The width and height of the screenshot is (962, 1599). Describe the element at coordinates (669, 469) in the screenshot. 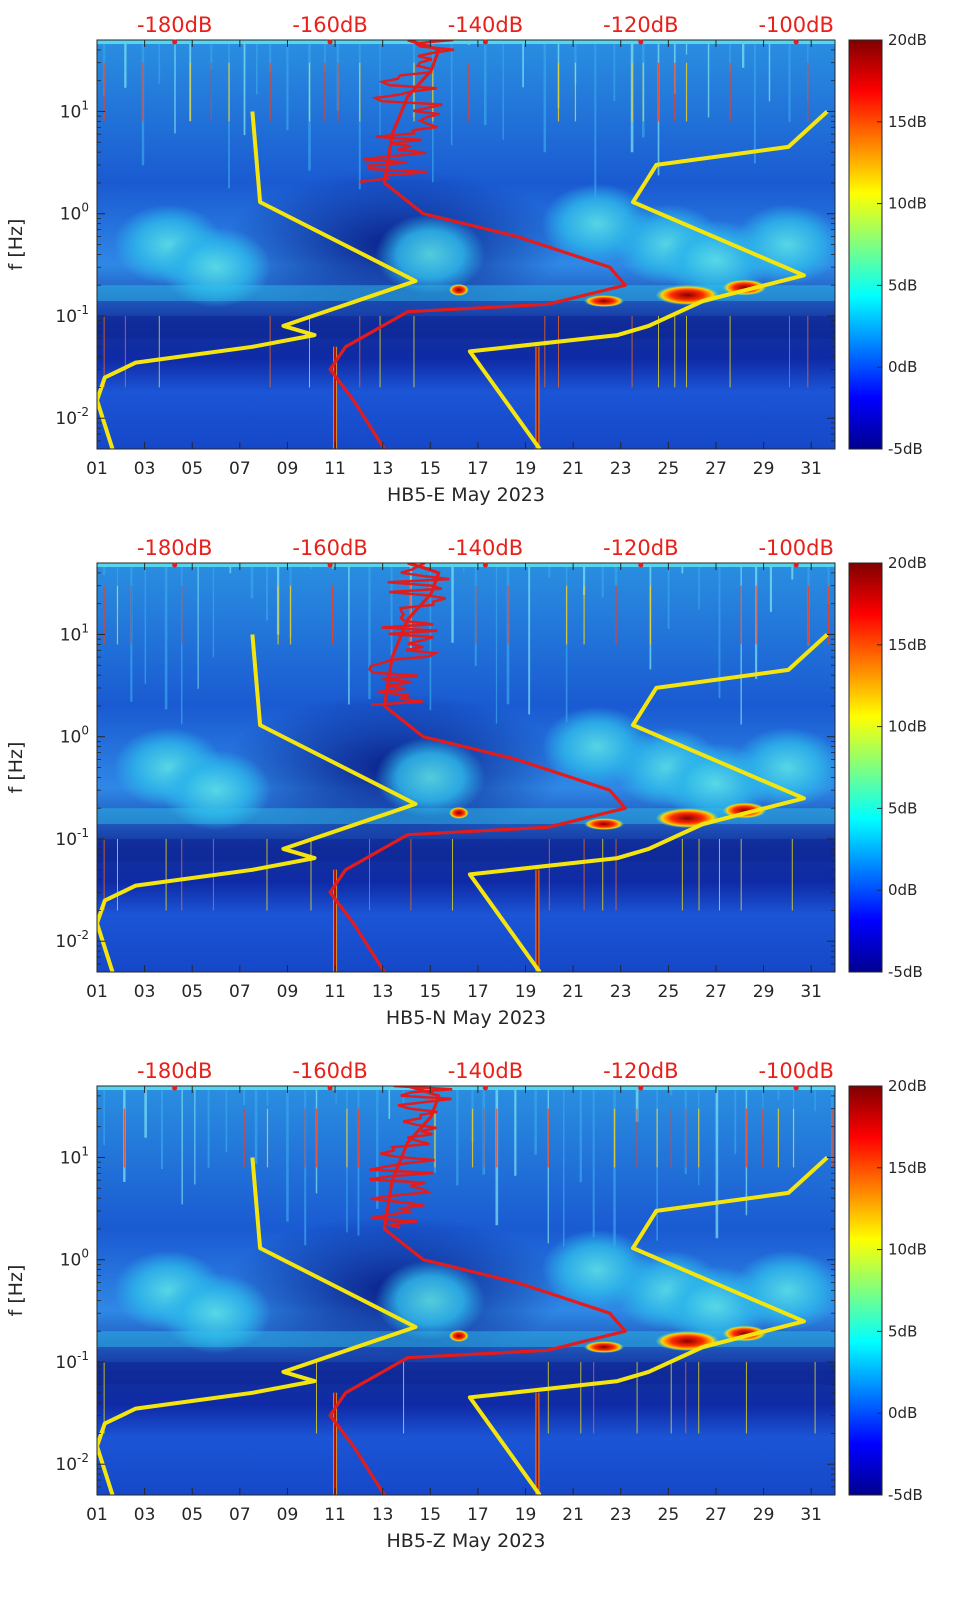

I see `x-tick-label: 25` at that location.